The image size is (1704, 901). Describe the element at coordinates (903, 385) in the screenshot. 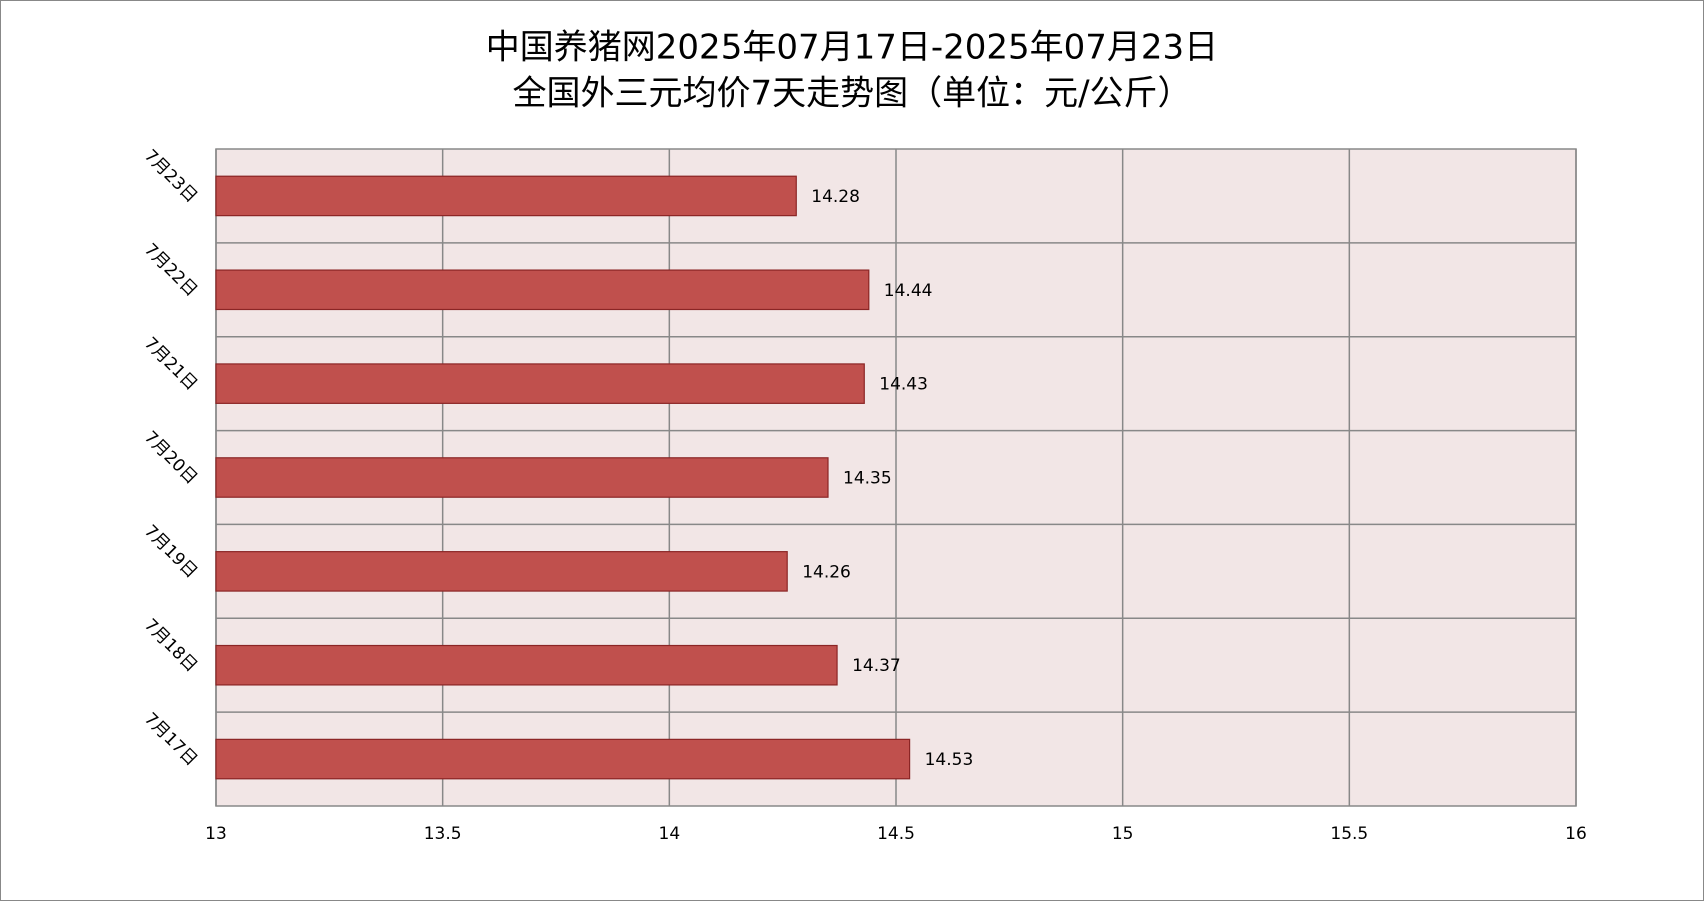

I see `data-label: 14.43` at that location.